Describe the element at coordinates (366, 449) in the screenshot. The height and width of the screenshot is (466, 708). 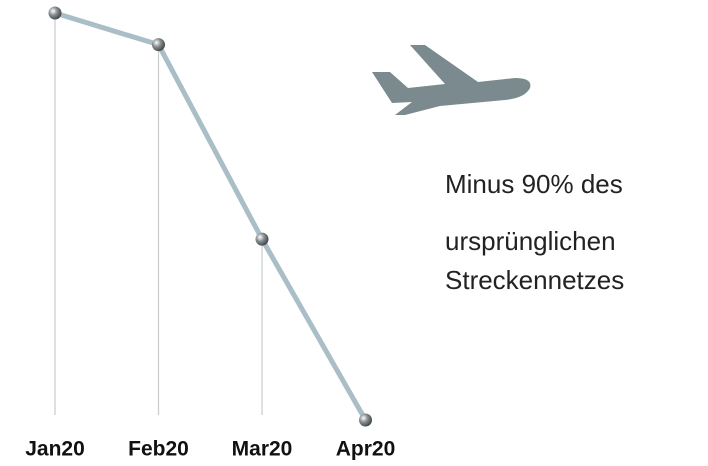
I see `x-tick-label: Apr20` at that location.